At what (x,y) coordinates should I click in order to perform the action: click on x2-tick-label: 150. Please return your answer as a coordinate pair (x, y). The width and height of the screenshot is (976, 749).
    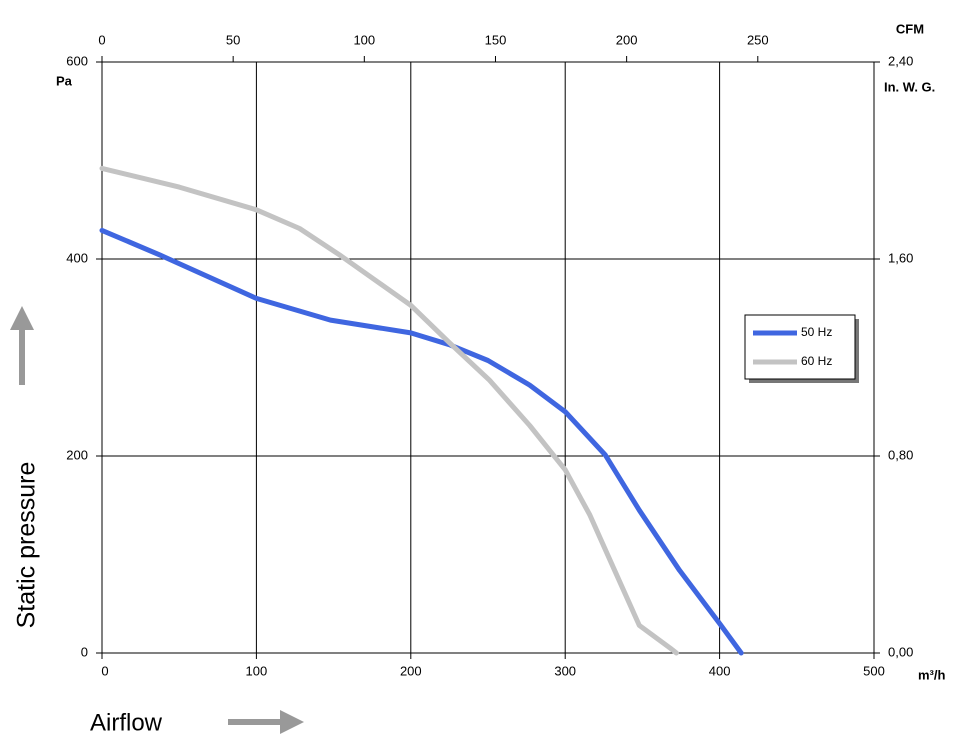
    Looking at the image, I should click on (496, 39).